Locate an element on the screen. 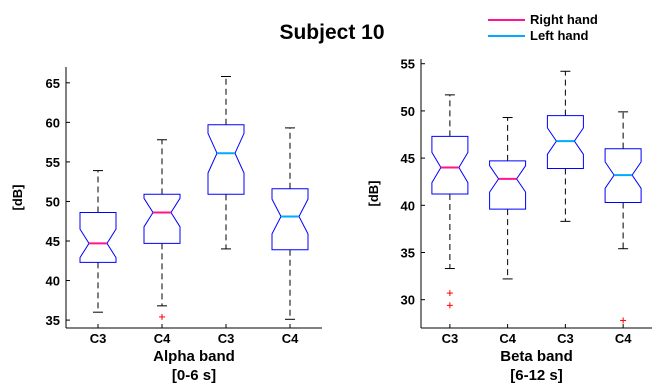 The width and height of the screenshot is (652, 383). legend: Right hand Left hand is located at coordinates (543, 27).